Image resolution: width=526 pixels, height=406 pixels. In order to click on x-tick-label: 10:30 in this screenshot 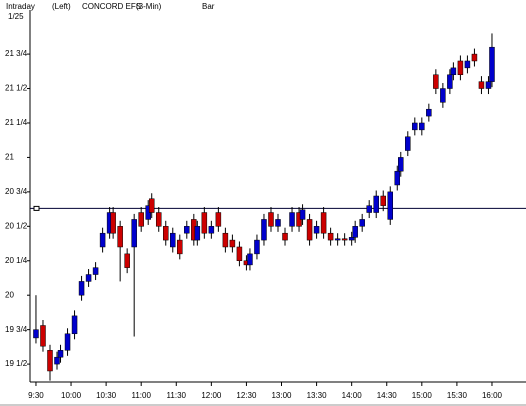, I will do `click(106, 395)`.